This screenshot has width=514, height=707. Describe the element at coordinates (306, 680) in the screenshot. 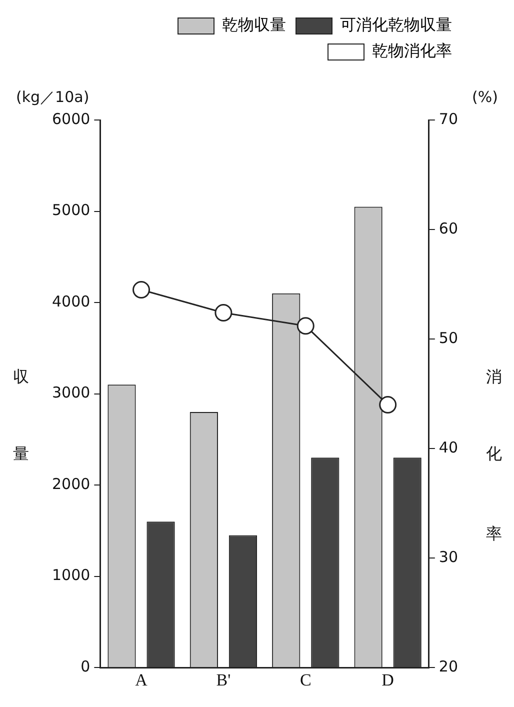

I see `x-tick-label: C` at that location.